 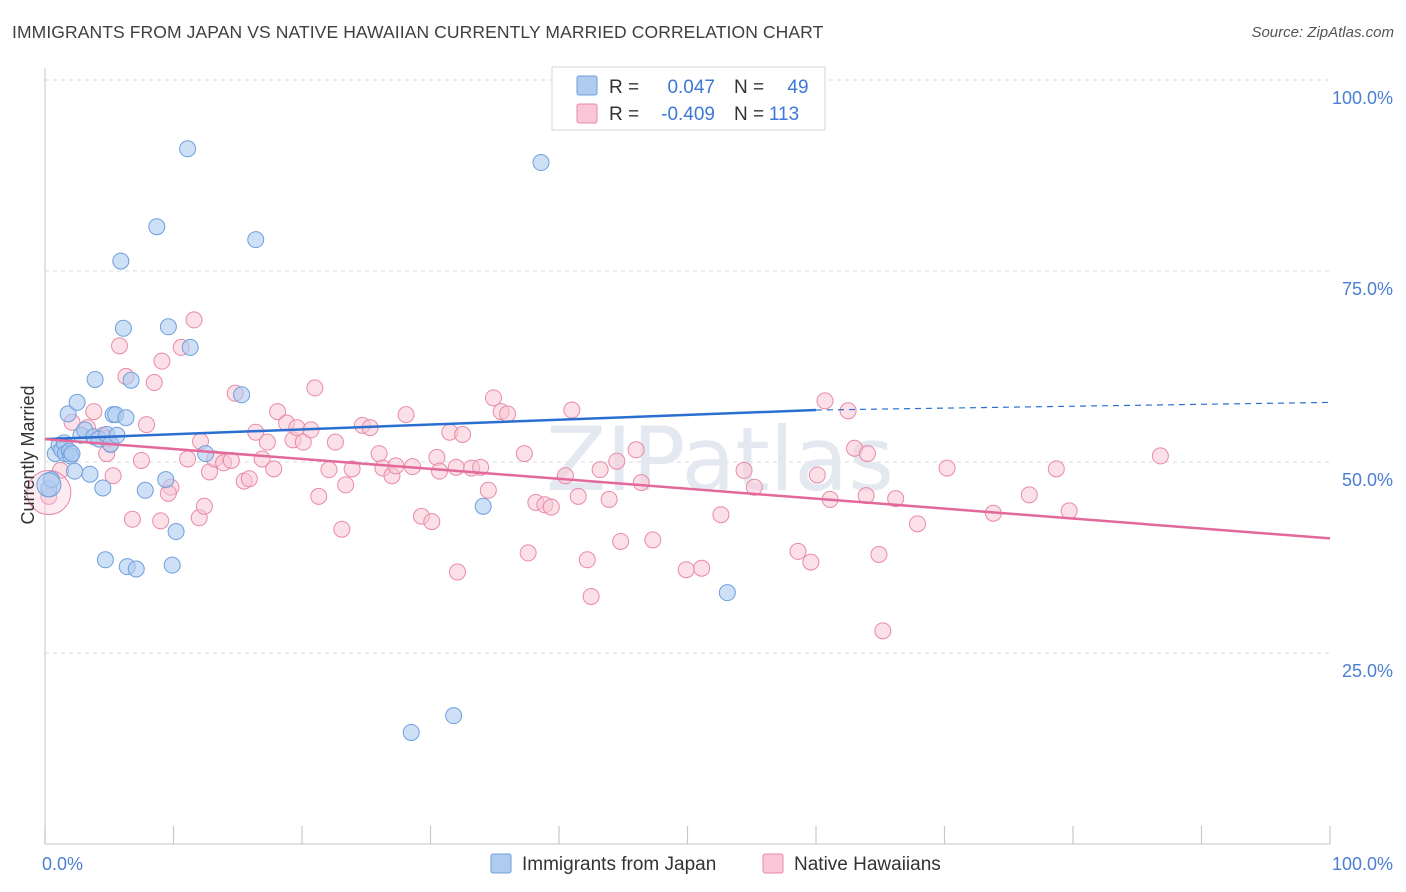 What do you see at coordinates (720, 459) in the screenshot?
I see `watermark: ZIPatlas` at bounding box center [720, 459].